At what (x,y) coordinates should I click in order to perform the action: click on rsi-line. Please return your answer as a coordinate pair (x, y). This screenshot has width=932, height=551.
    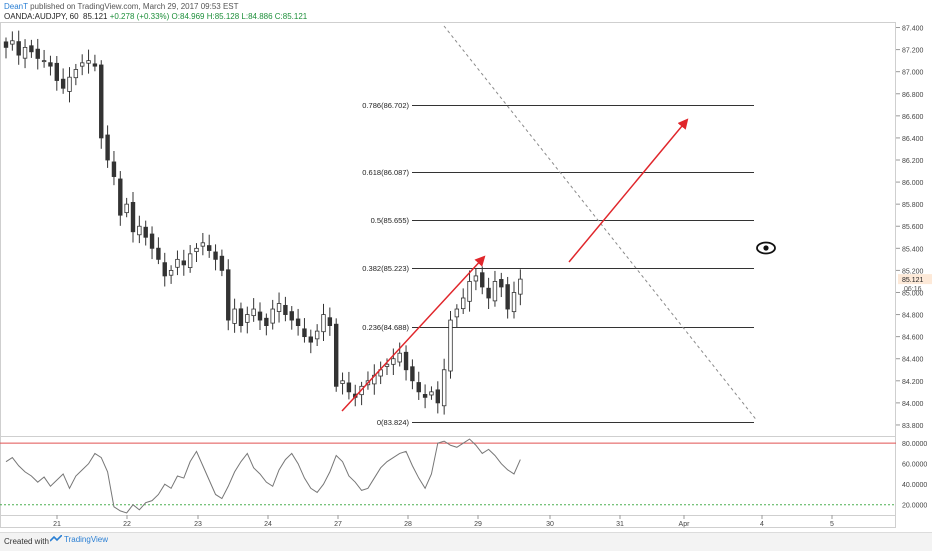
    Looking at the image, I should click on (263, 476).